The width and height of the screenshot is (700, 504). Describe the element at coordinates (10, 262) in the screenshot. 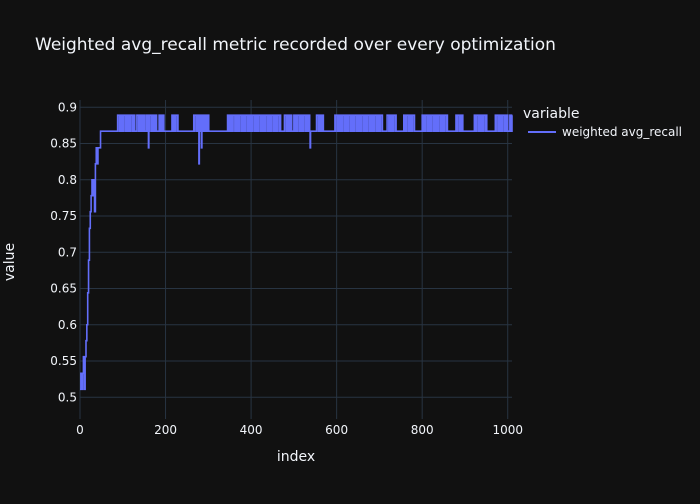

I see `y-axis-label: value` at that location.